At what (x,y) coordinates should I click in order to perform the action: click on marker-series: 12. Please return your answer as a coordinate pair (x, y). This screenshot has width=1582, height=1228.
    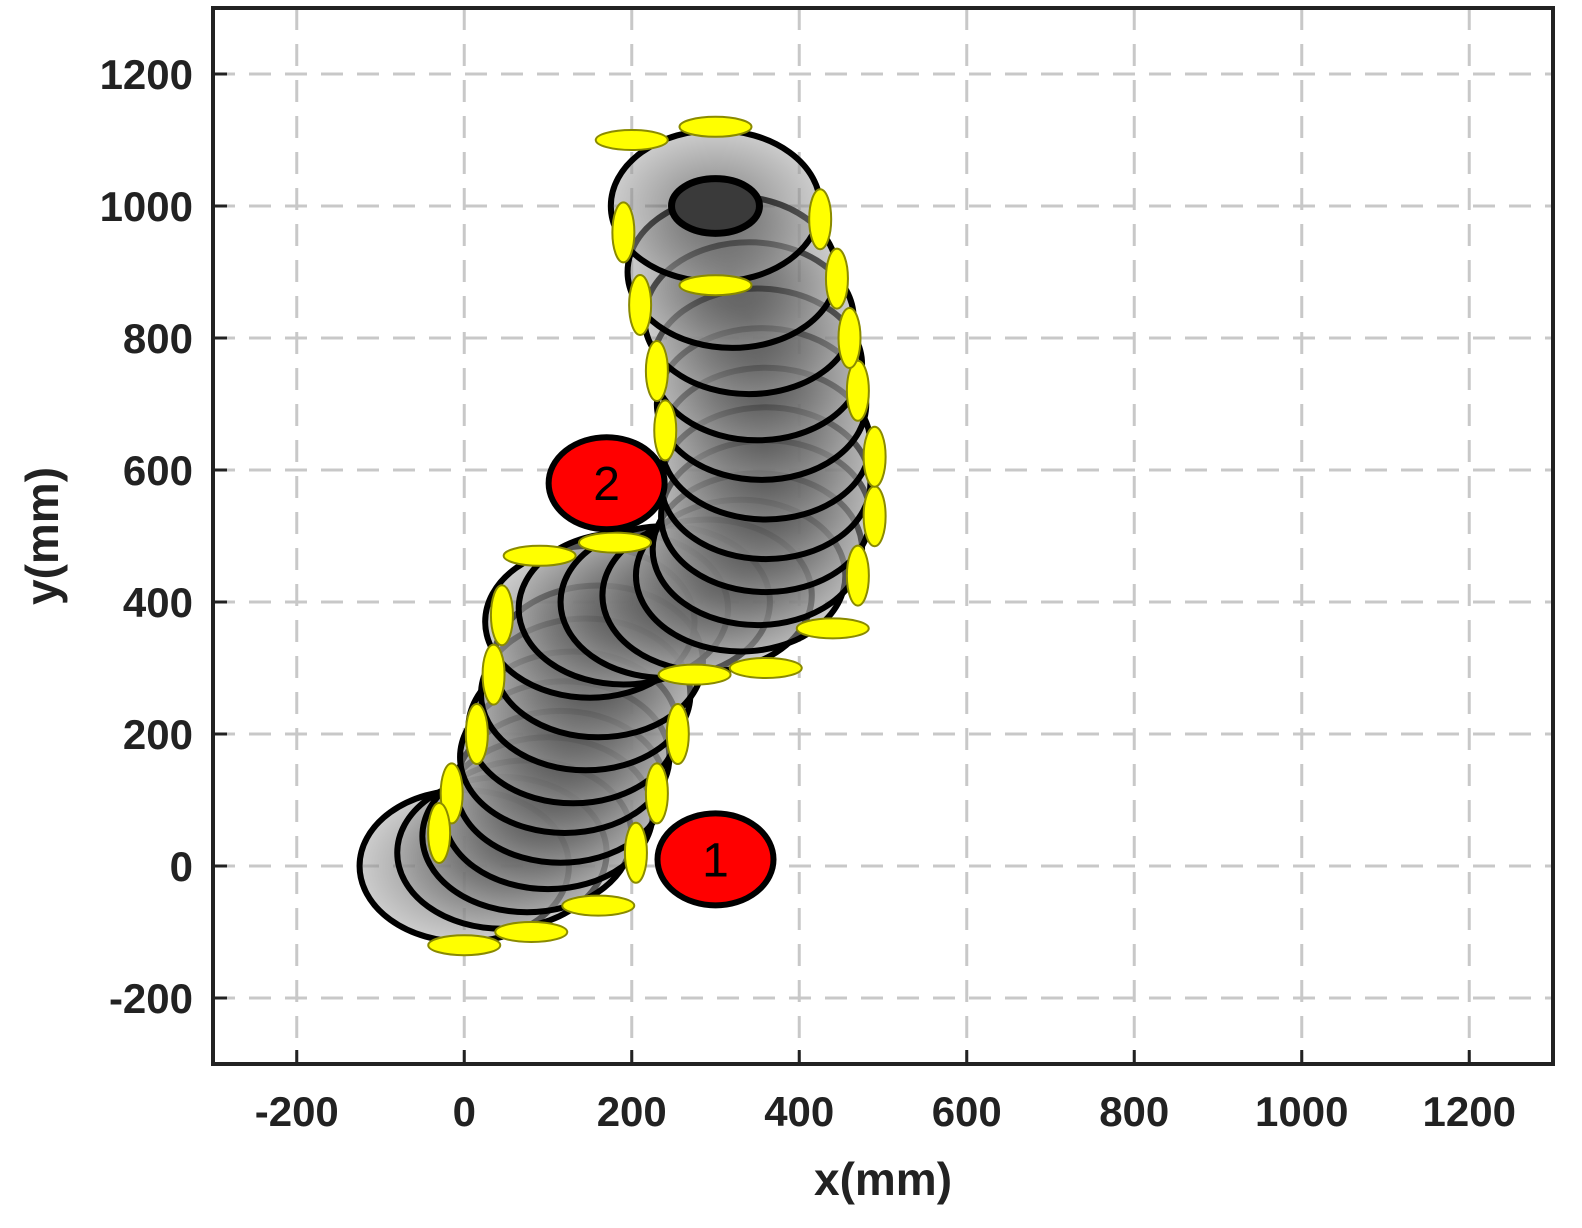
    Looking at the image, I should click on (661, 671).